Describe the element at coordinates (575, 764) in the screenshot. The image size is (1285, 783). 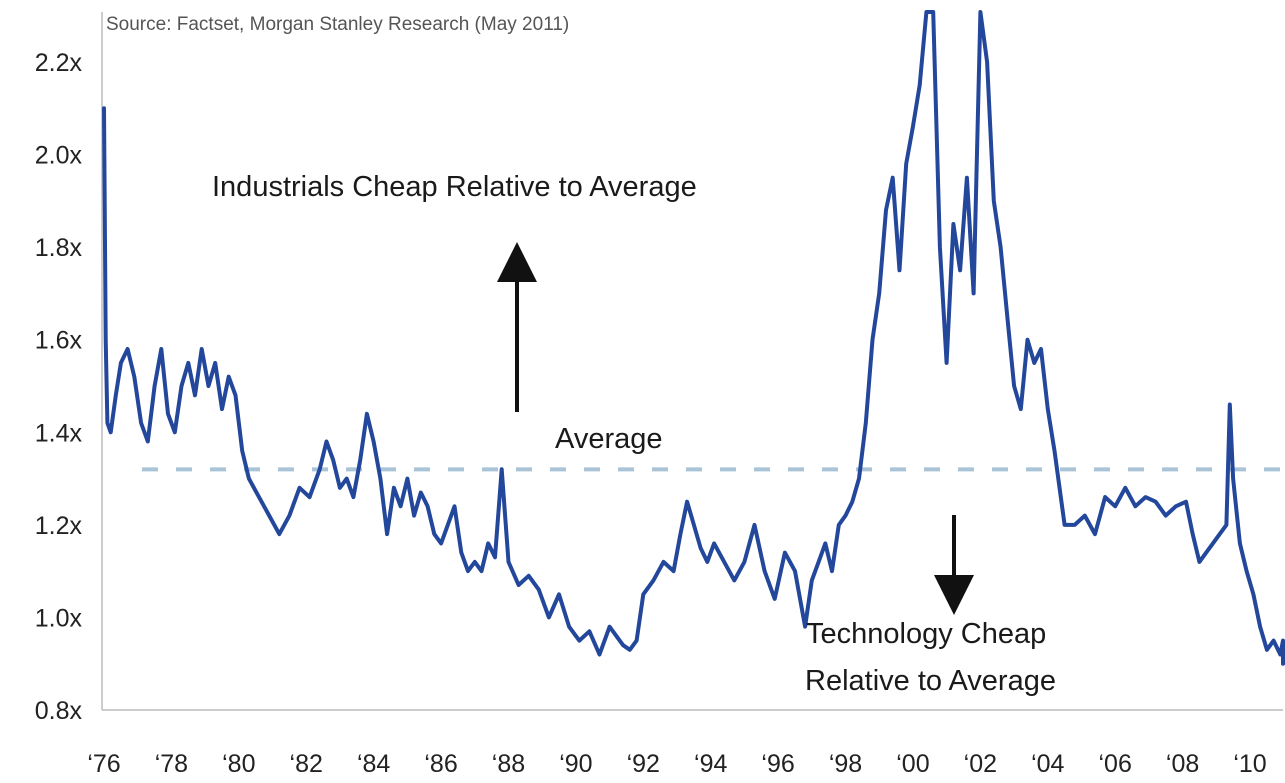
I see `x-tick-label: ‘90` at that location.